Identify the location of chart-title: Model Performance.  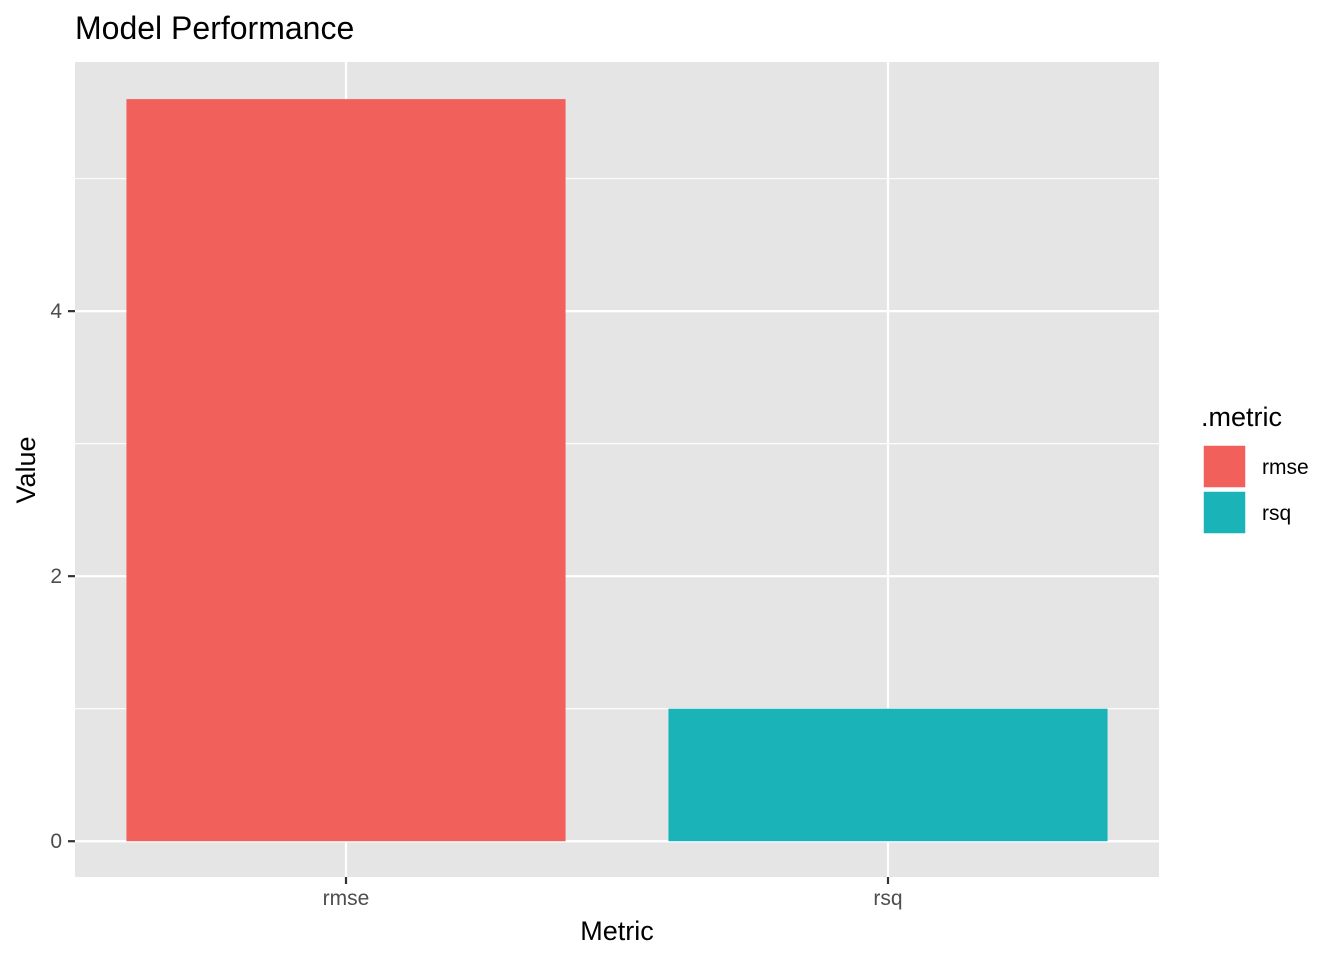
(214, 28).